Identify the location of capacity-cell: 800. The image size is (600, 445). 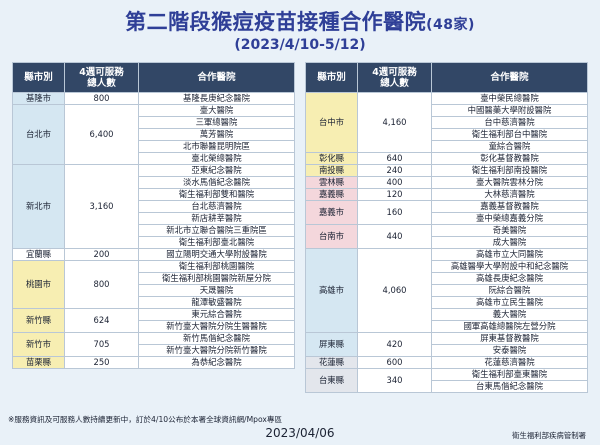
(101, 284).